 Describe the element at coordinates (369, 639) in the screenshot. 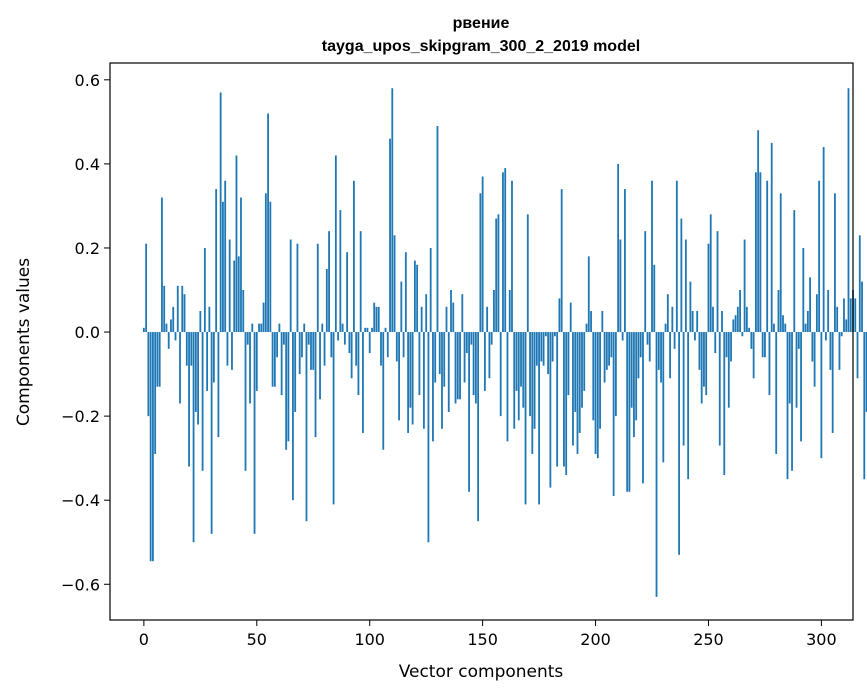

I see `x-tick-label: 100` at that location.